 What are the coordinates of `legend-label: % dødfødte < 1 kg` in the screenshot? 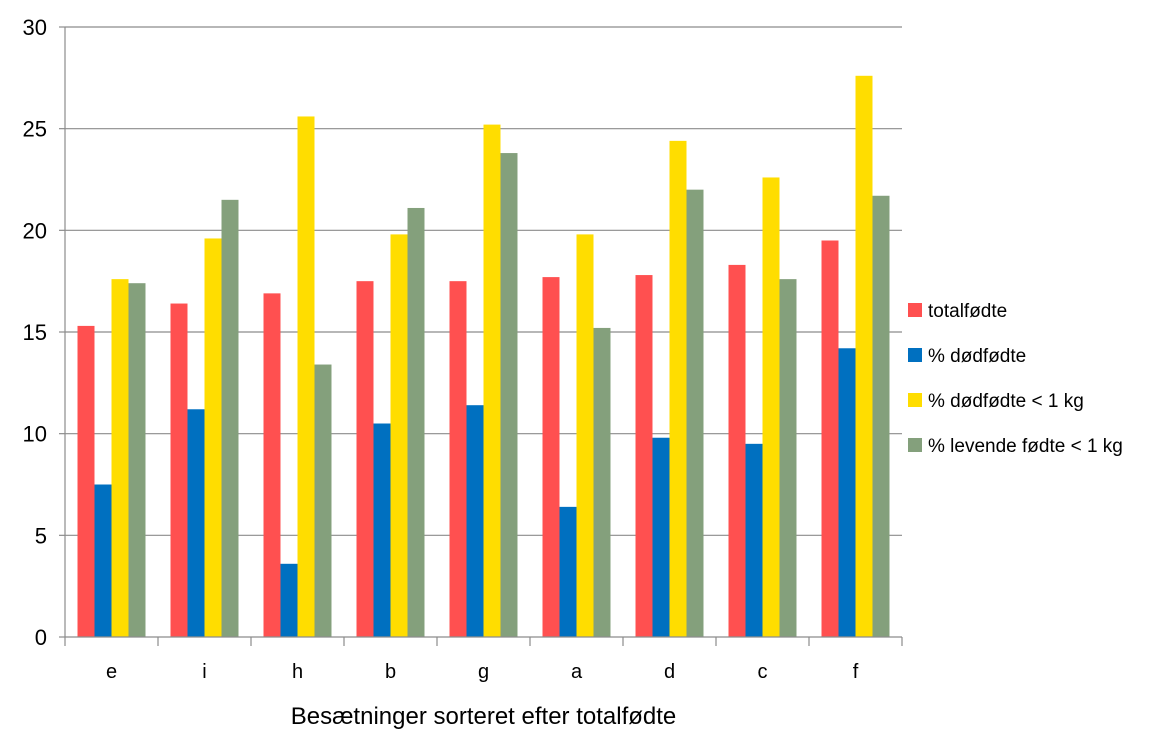 It's located at (1006, 401).